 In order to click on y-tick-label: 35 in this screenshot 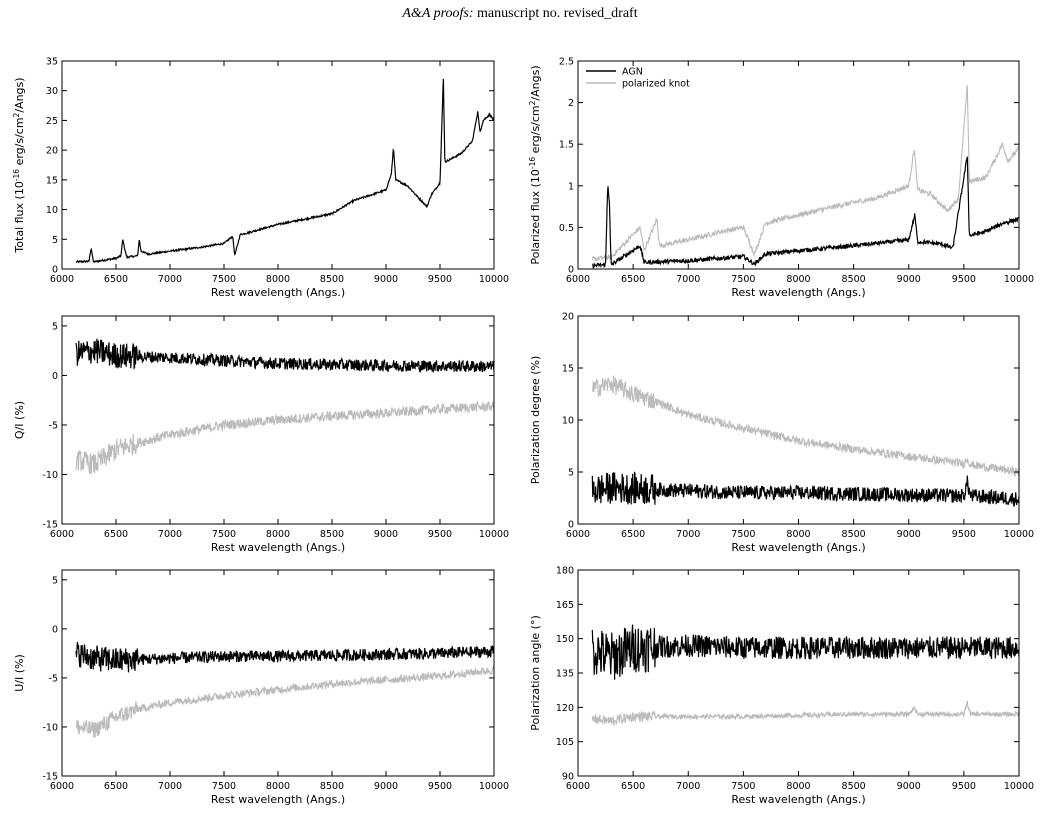, I will do `click(52, 62)`.